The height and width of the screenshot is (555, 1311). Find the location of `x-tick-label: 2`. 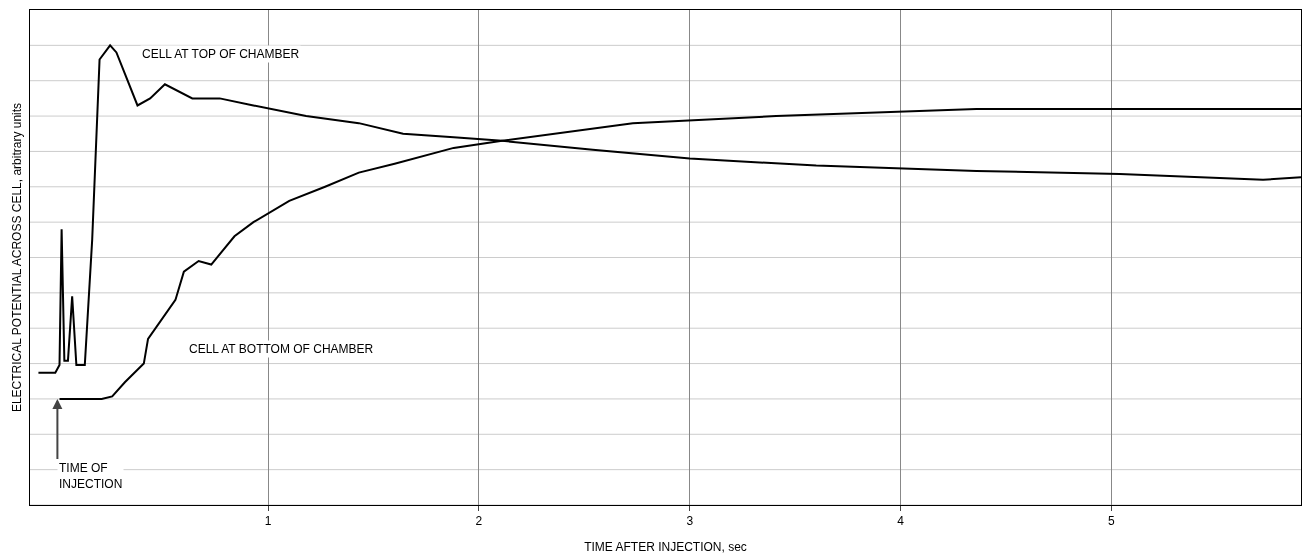

x-tick-label: 2 is located at coordinates (479, 521).